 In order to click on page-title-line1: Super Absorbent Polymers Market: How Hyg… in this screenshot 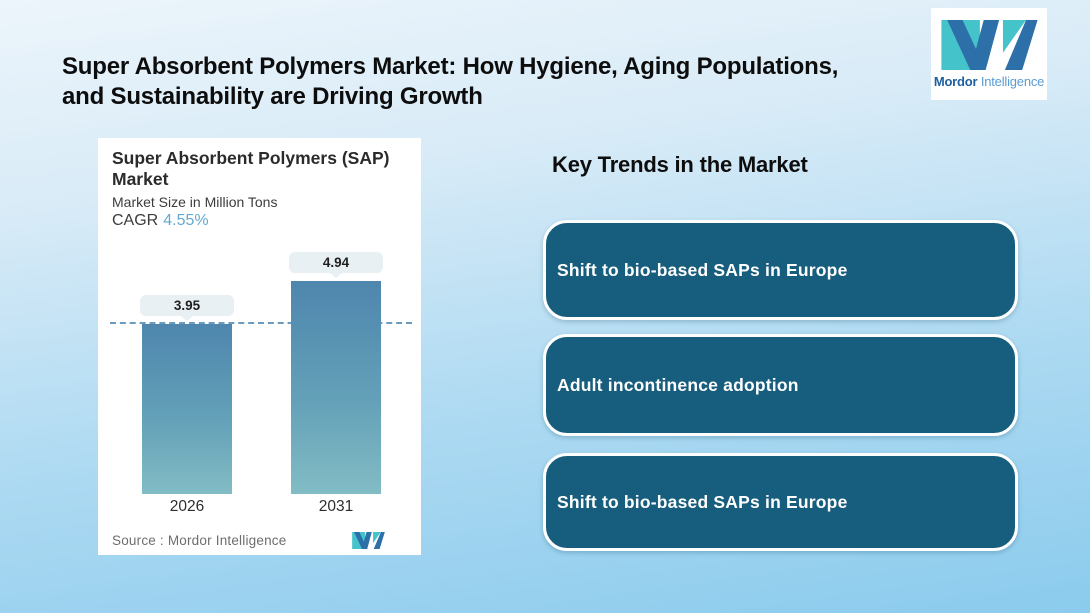, I will do `click(450, 66)`.